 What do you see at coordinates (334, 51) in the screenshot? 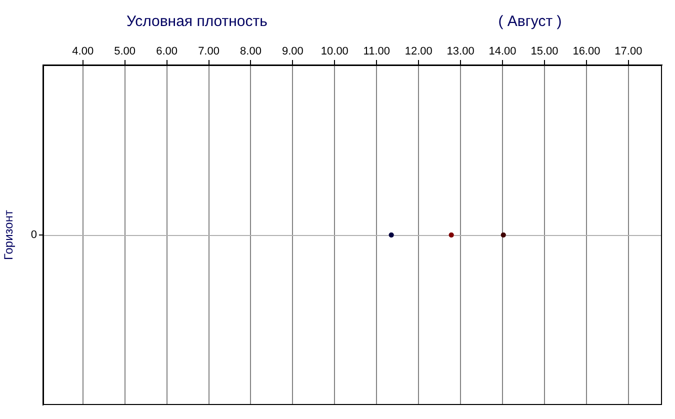
I see `x-tick-label: 10.00` at bounding box center [334, 51].